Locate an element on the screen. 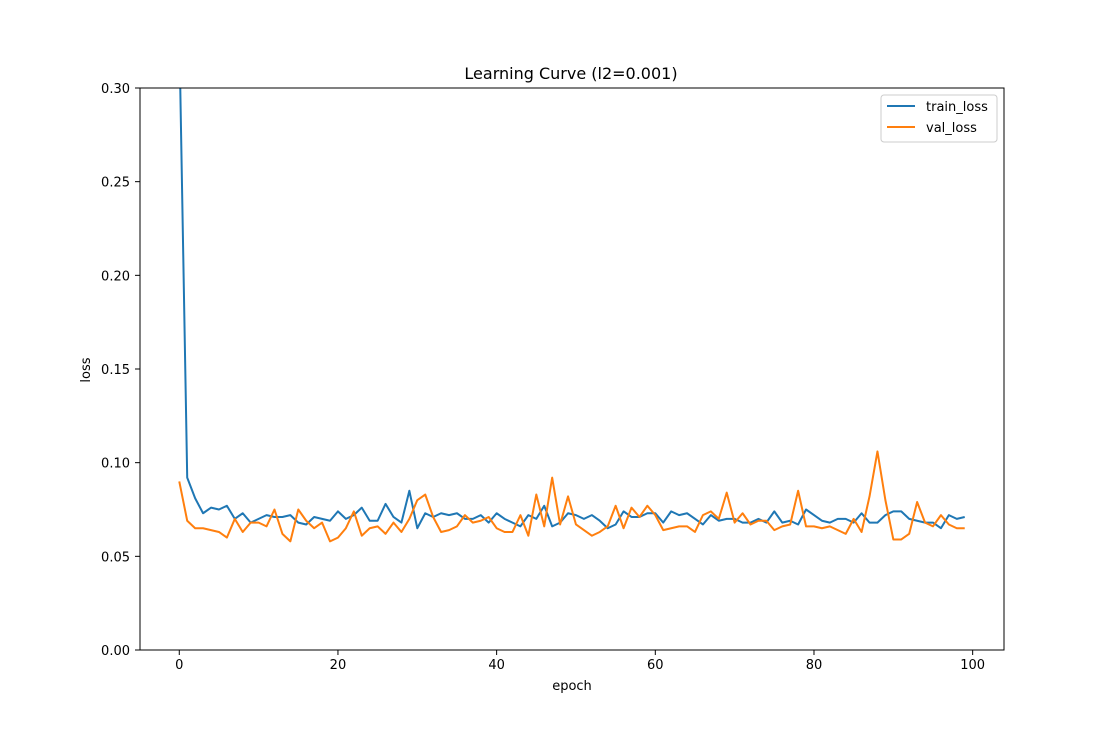 Image resolution: width=1116 pixels, height=730 pixels. y-tick-label: 0.30 is located at coordinates (115, 89).